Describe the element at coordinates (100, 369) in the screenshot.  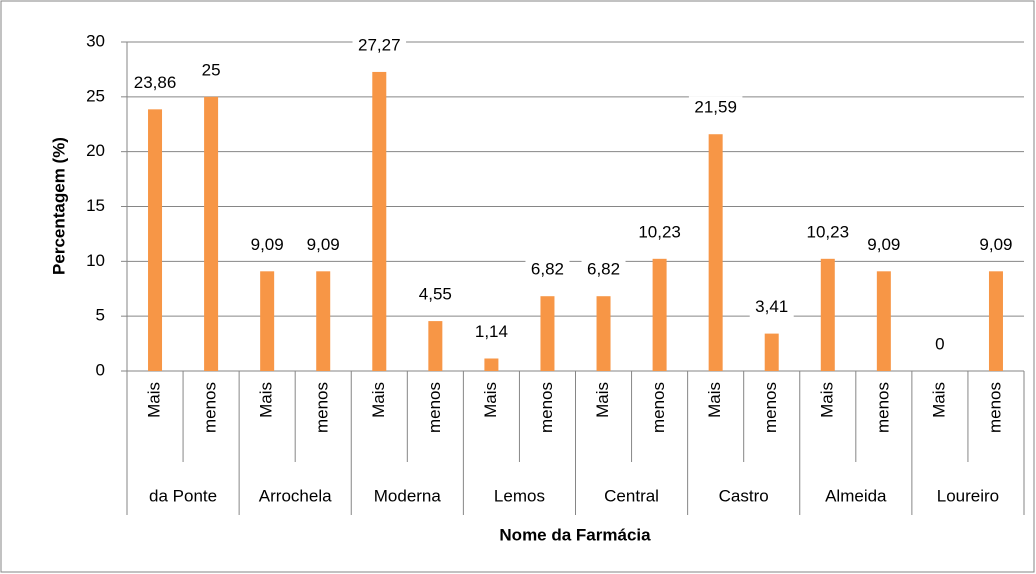
I see `y-tick-label: 0` at that location.